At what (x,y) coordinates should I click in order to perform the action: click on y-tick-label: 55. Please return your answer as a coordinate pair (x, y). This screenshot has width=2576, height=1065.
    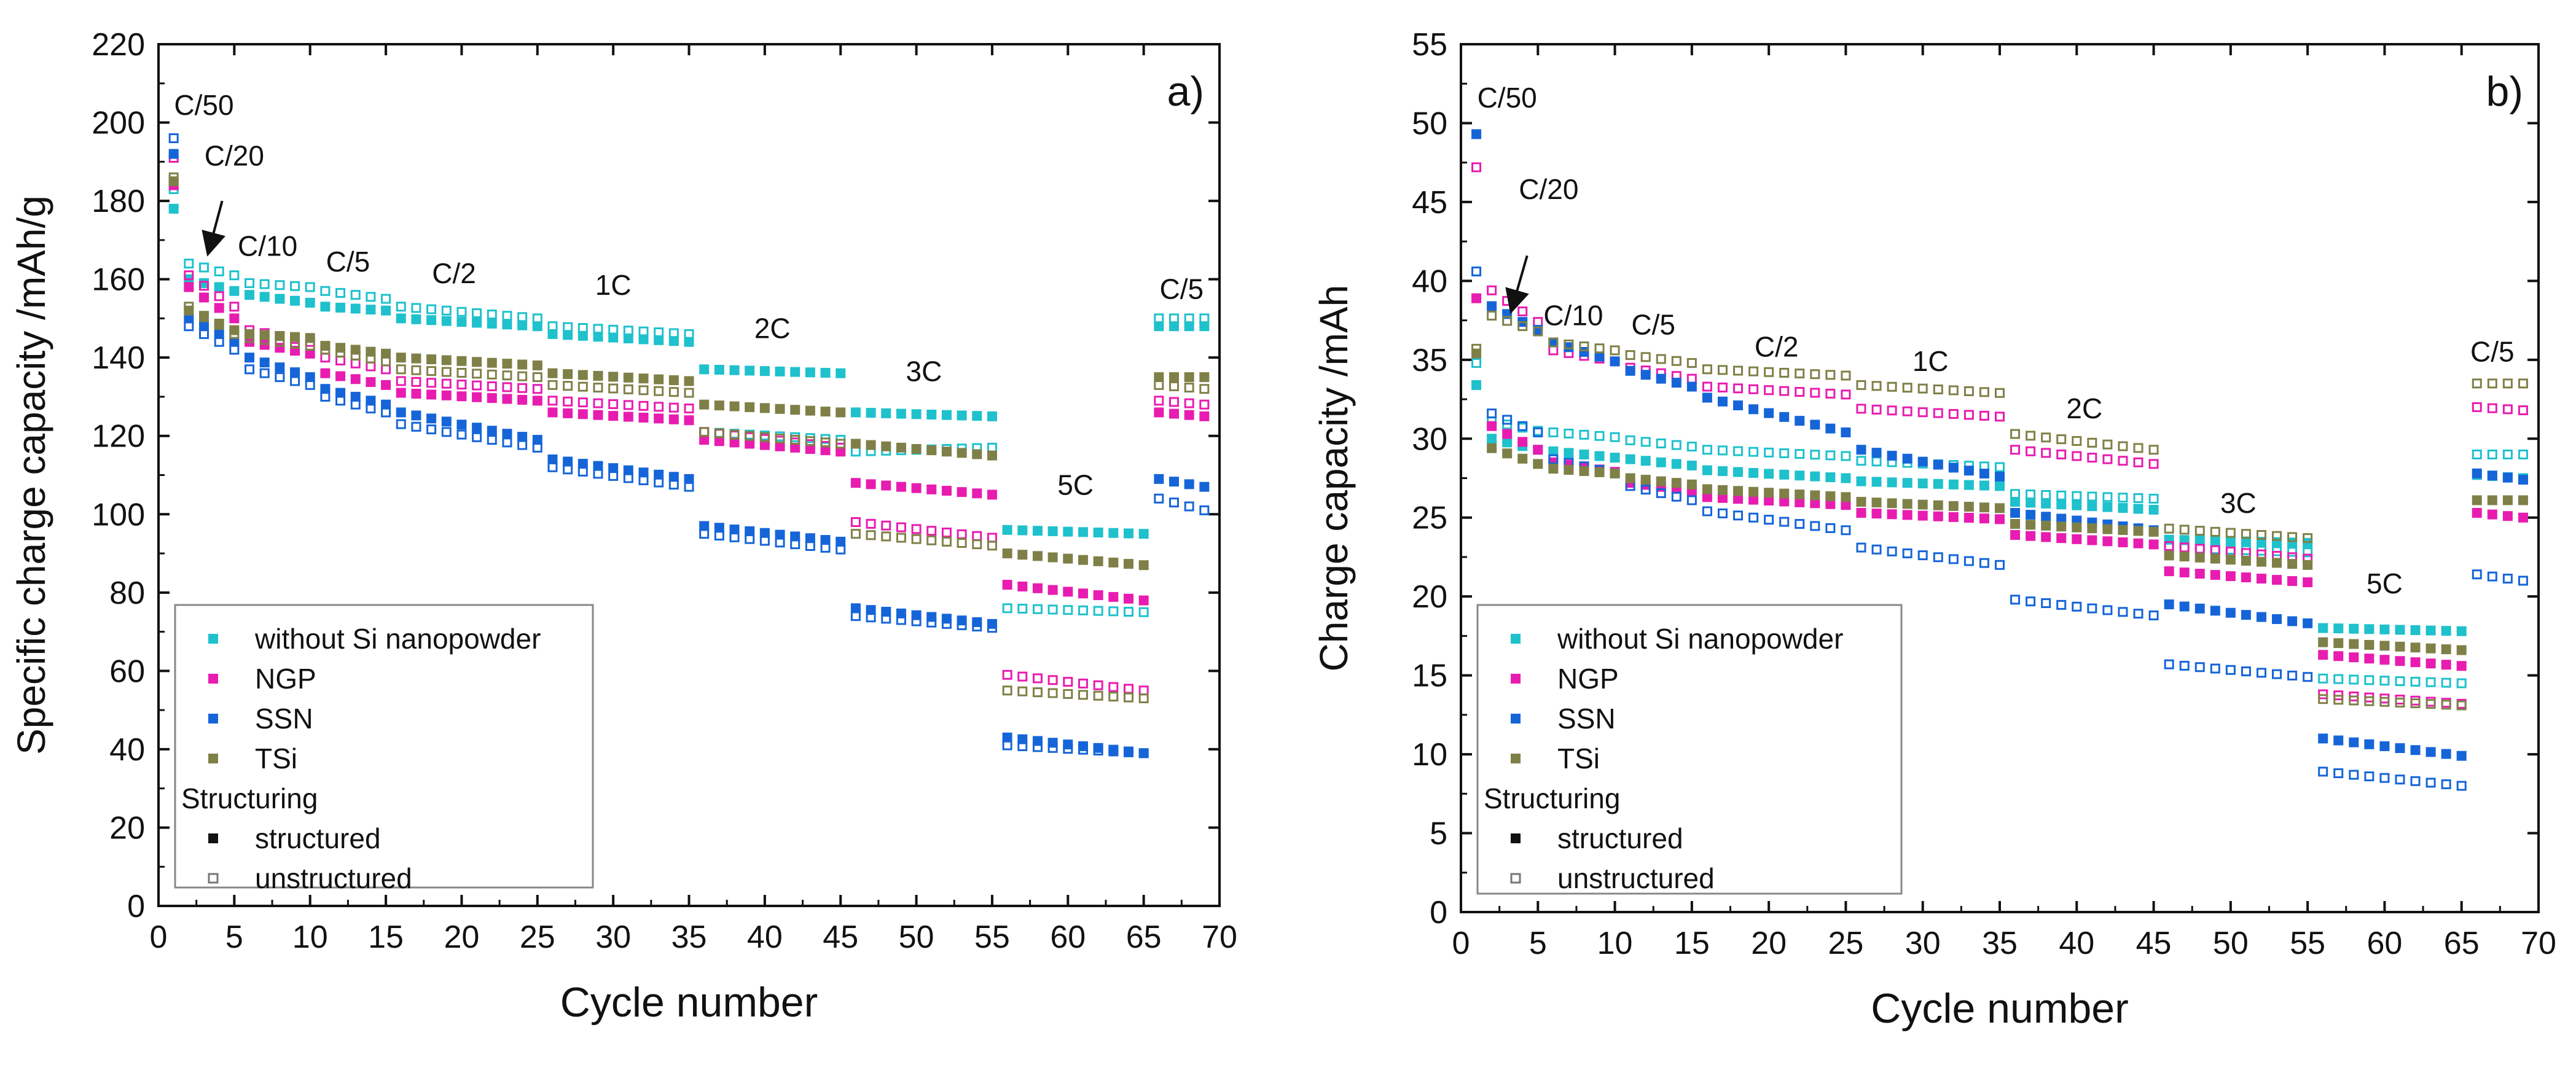
    Looking at the image, I should click on (1430, 45).